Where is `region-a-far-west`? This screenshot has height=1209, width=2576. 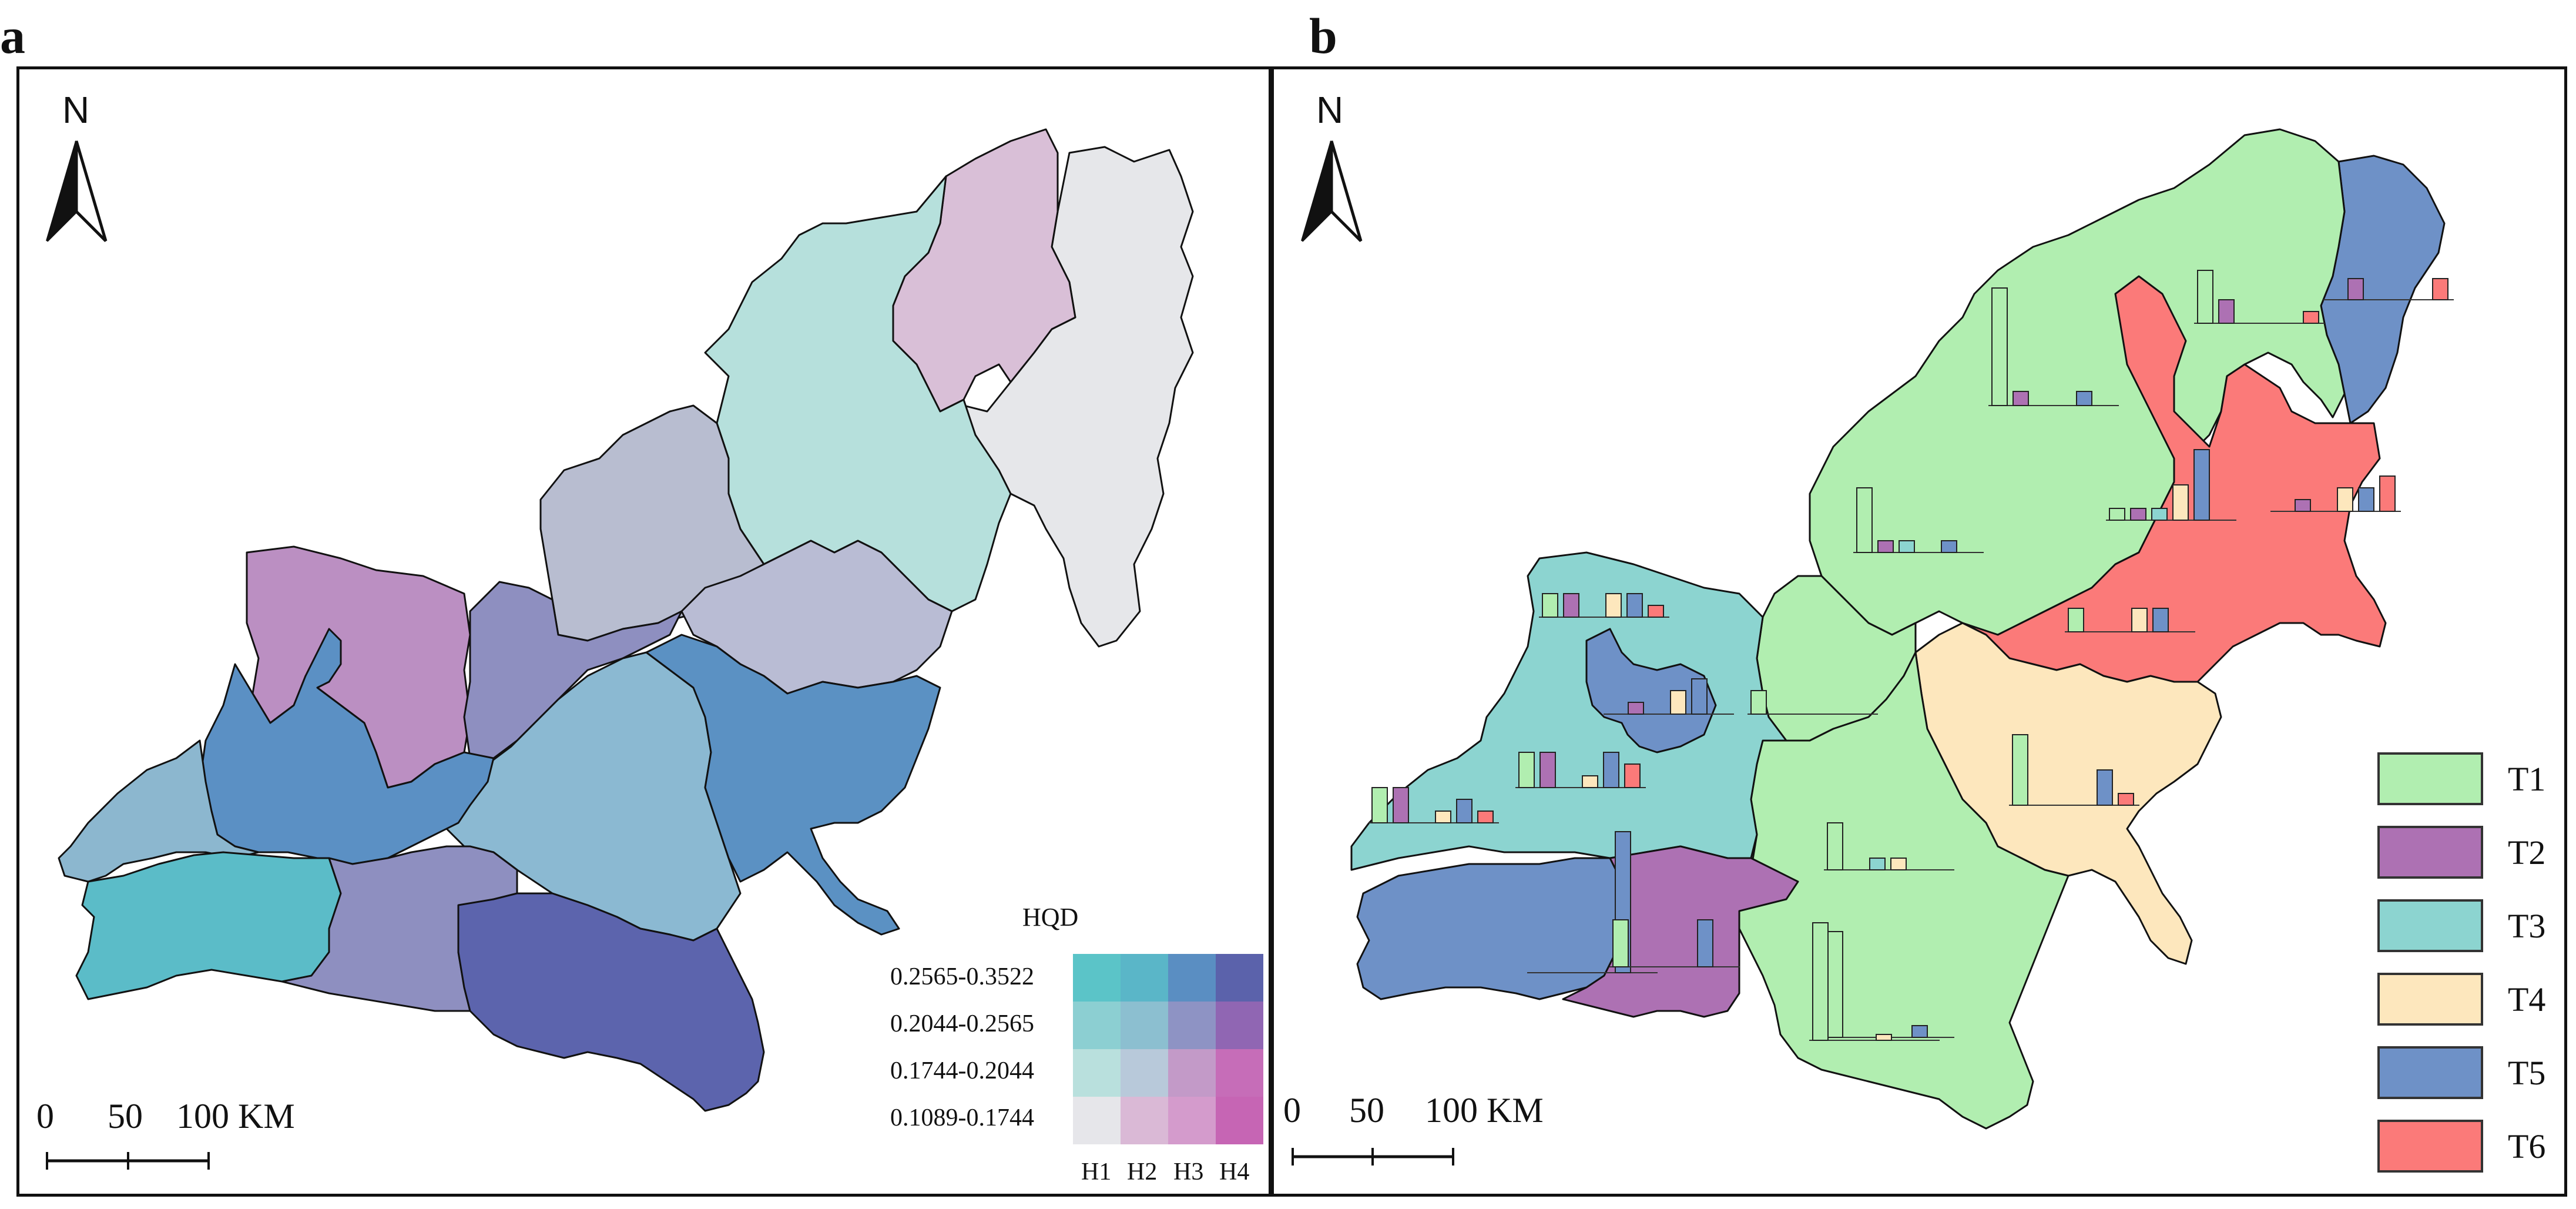 region-a-far-west is located at coordinates (159, 811).